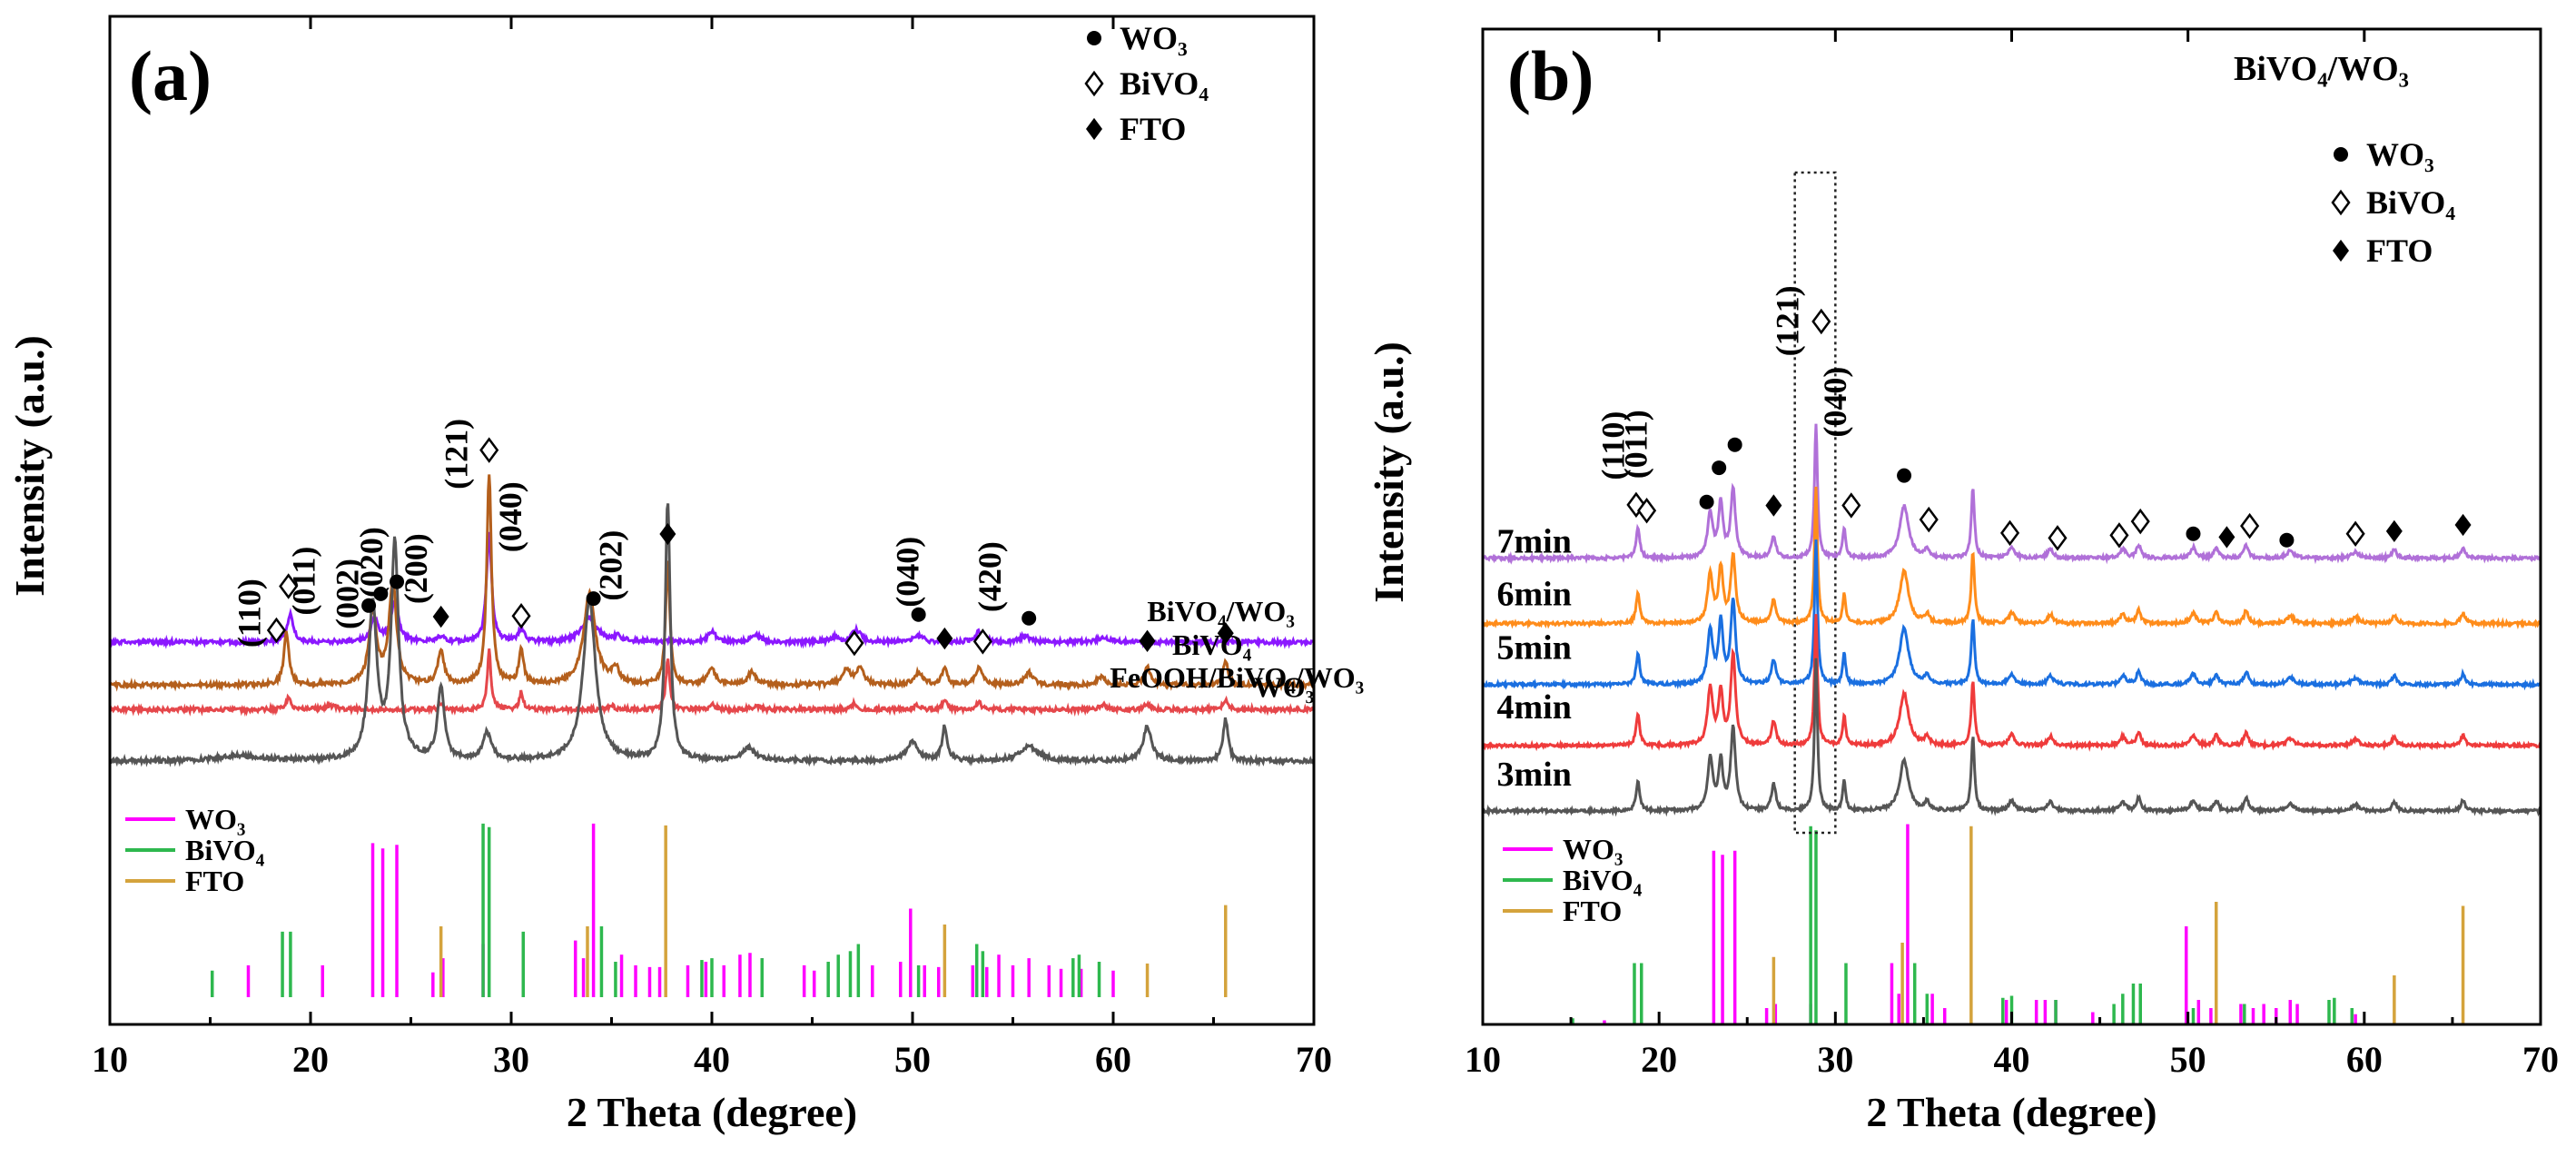 The height and width of the screenshot is (1167, 2576). I want to click on series-label: WO₃, so click(1284, 686).